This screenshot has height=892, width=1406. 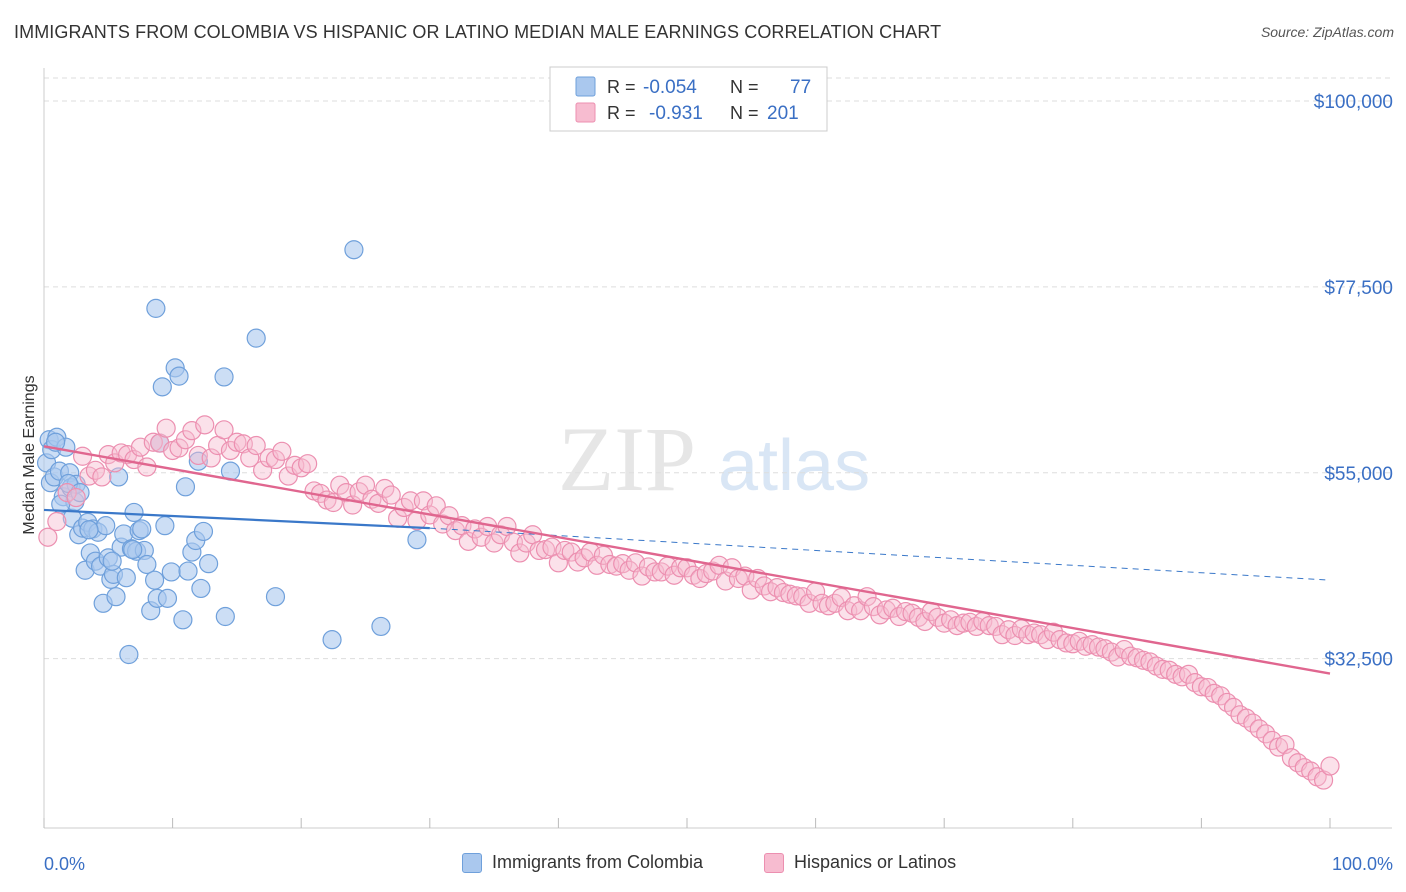 I want to click on legend-item-hispanic: Hispanics or Latinos, so click(x=860, y=862).